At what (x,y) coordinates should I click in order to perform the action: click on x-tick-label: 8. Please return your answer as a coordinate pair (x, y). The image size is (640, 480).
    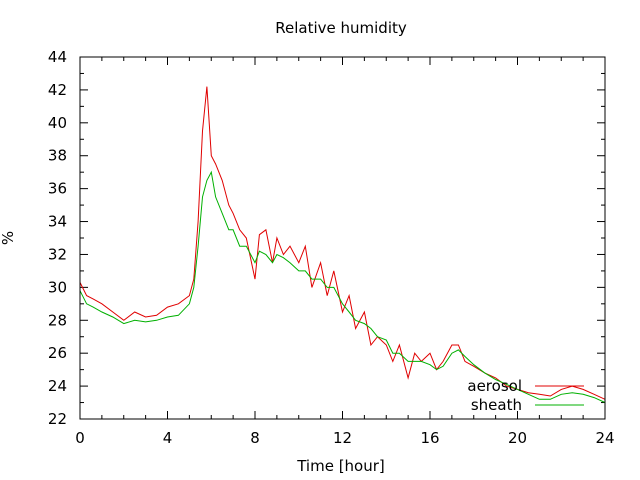
    Looking at the image, I should click on (255, 438).